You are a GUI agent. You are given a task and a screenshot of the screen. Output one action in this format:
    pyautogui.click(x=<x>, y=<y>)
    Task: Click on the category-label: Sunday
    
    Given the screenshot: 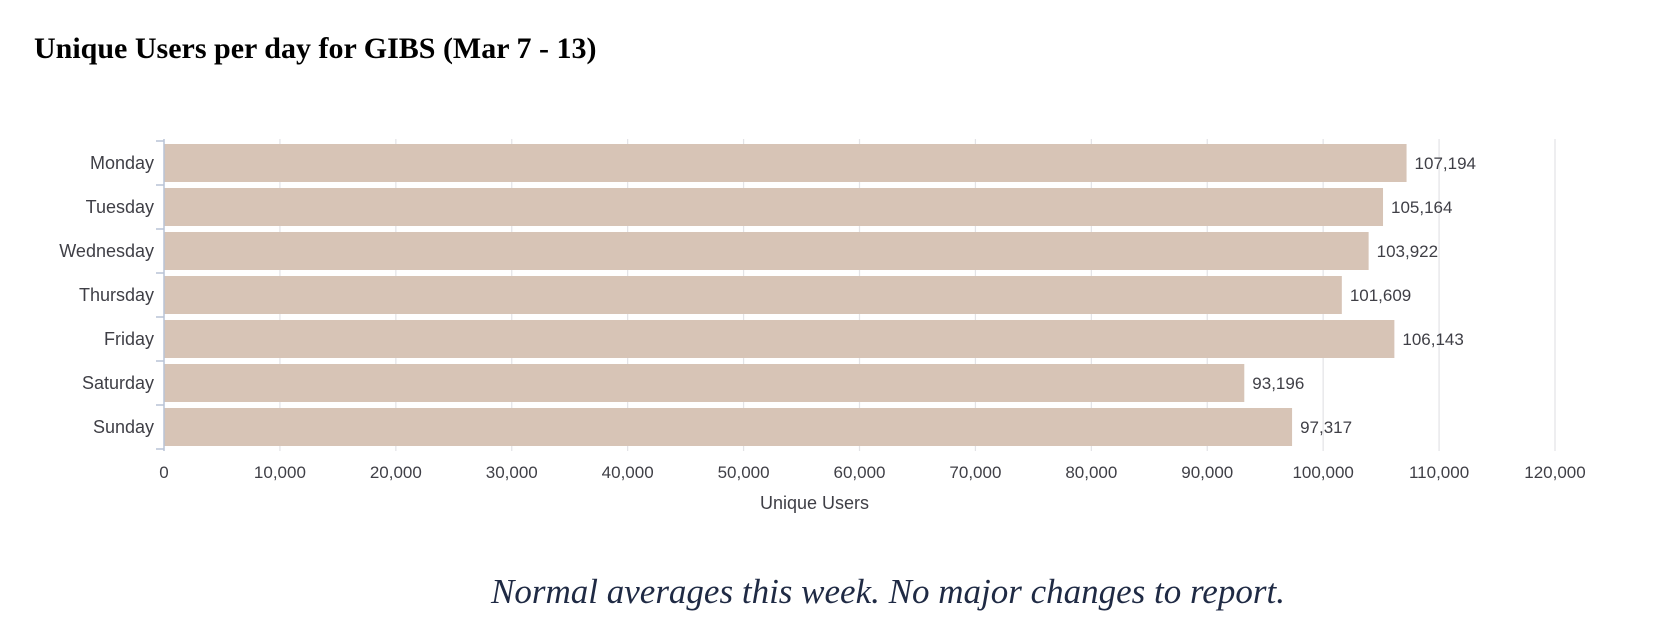 What is the action you would take?
    pyautogui.click(x=123, y=427)
    